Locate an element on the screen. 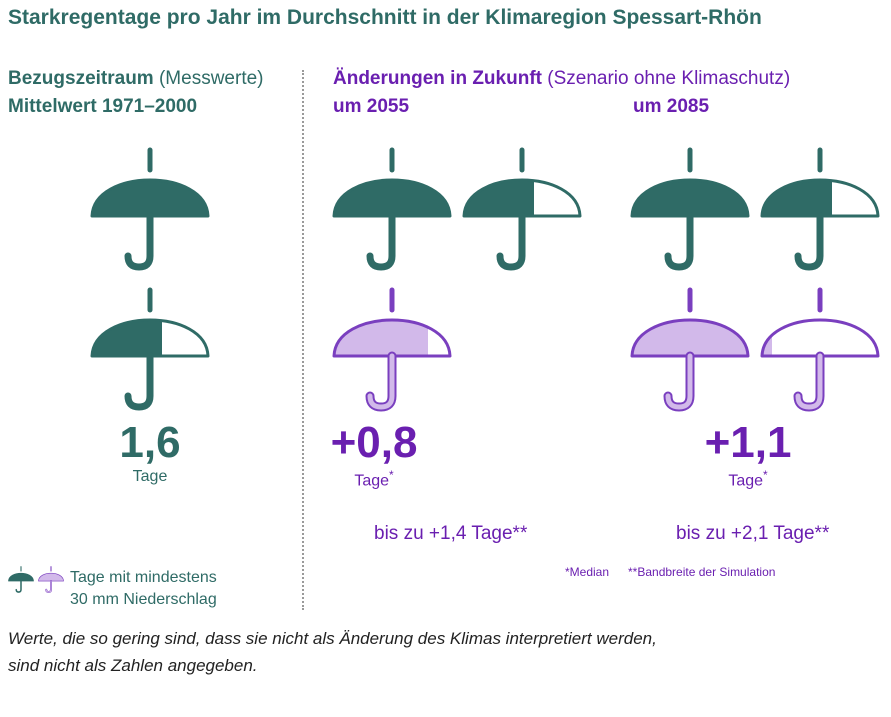 The width and height of the screenshot is (891, 717). legend-umbrella-icon-lilac is located at coordinates (51, 580).